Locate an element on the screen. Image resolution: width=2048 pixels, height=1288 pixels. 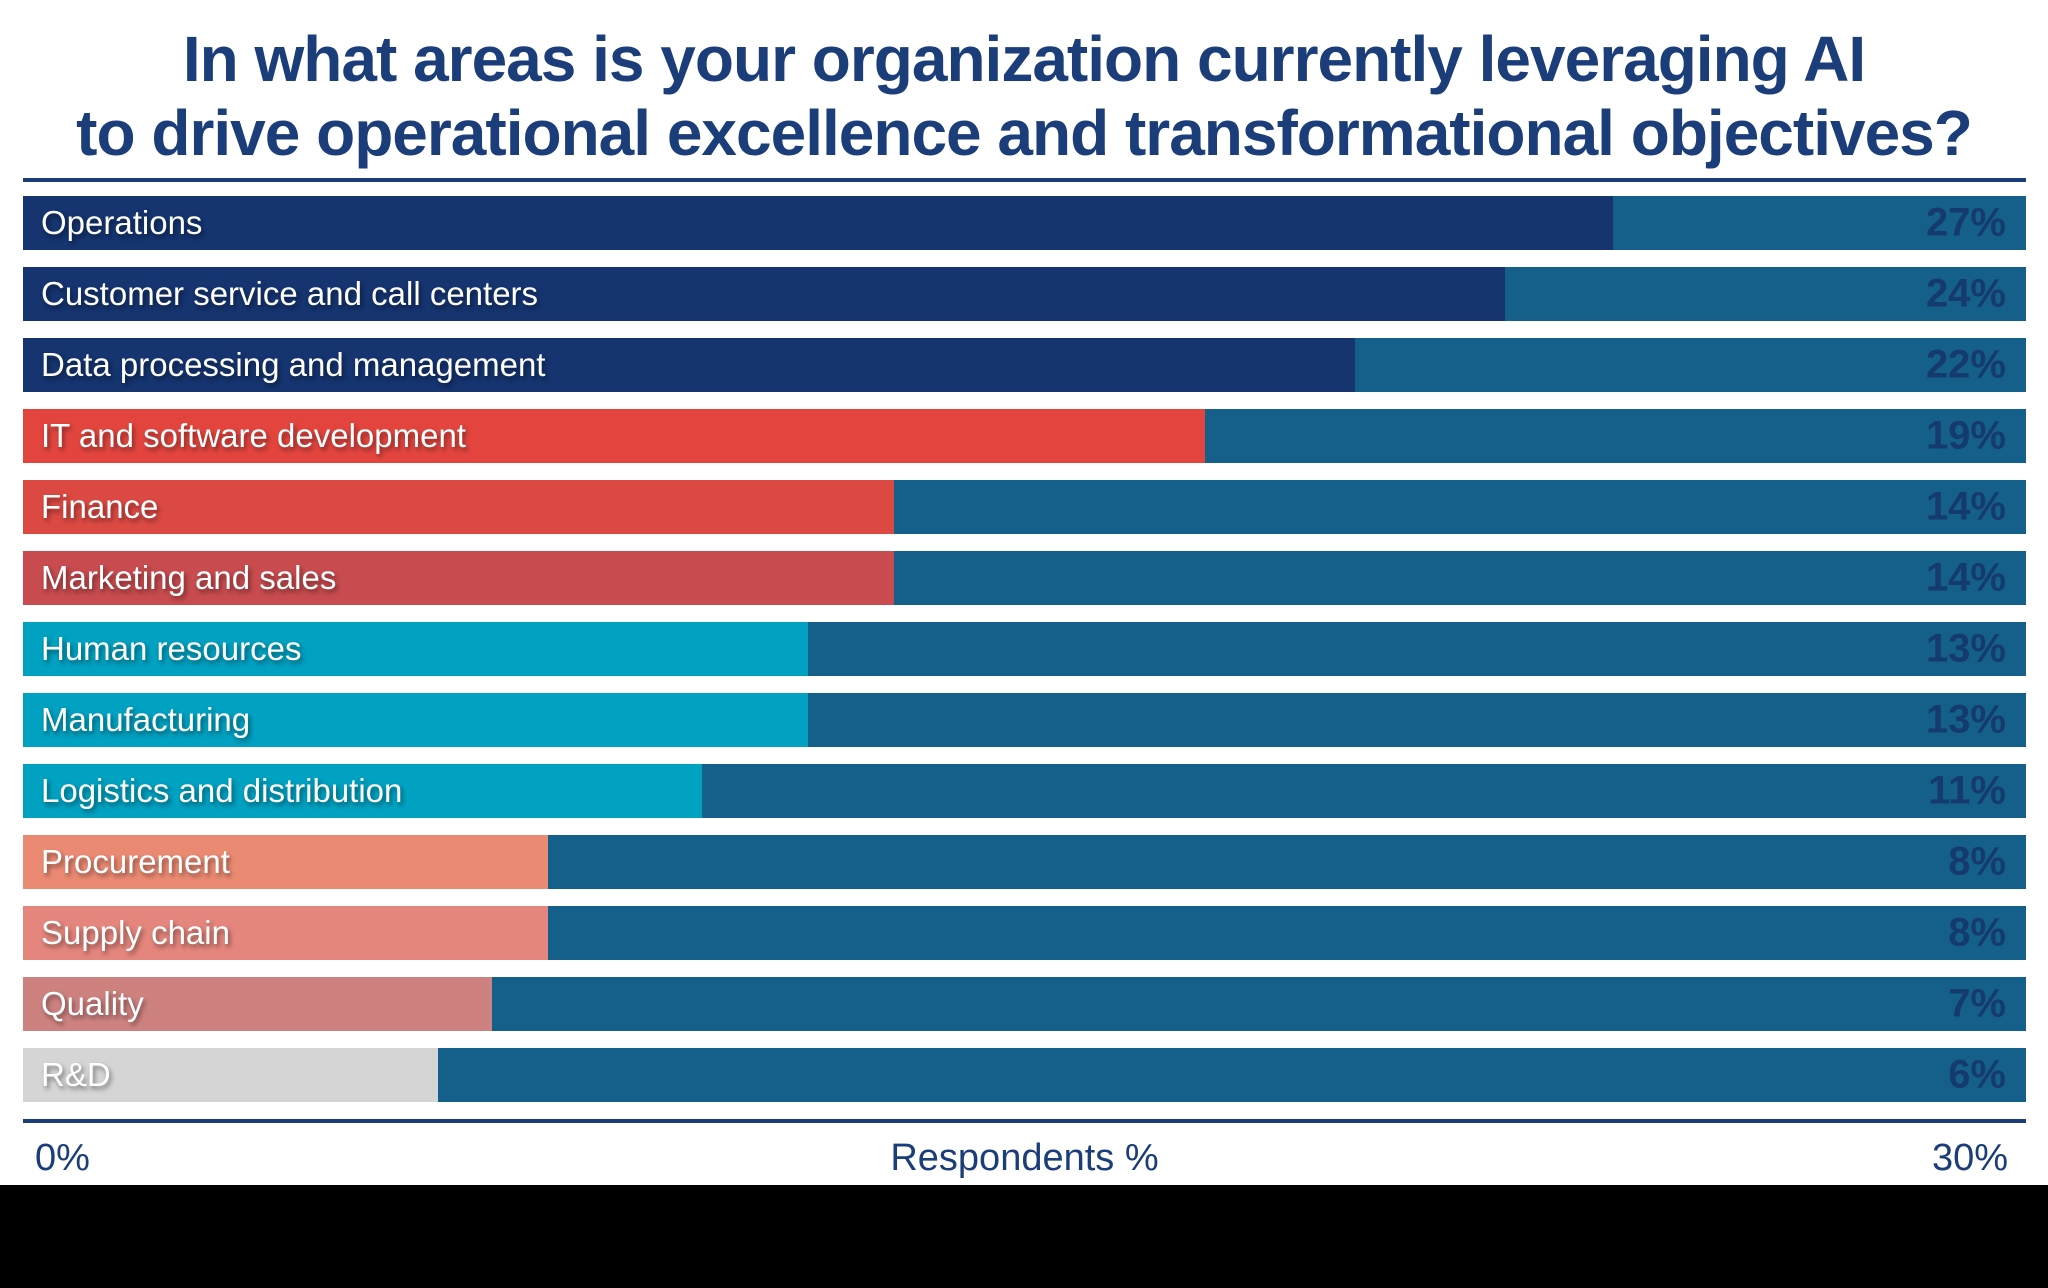
bar-fill: Manufacturing is located at coordinates (416, 720).